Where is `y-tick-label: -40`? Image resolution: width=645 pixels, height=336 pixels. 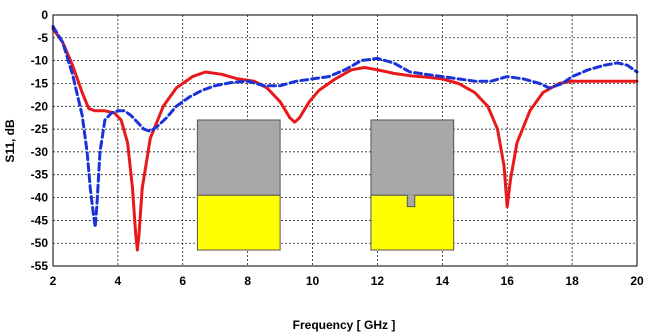
y-tick-label: -40 is located at coordinates (40, 198).